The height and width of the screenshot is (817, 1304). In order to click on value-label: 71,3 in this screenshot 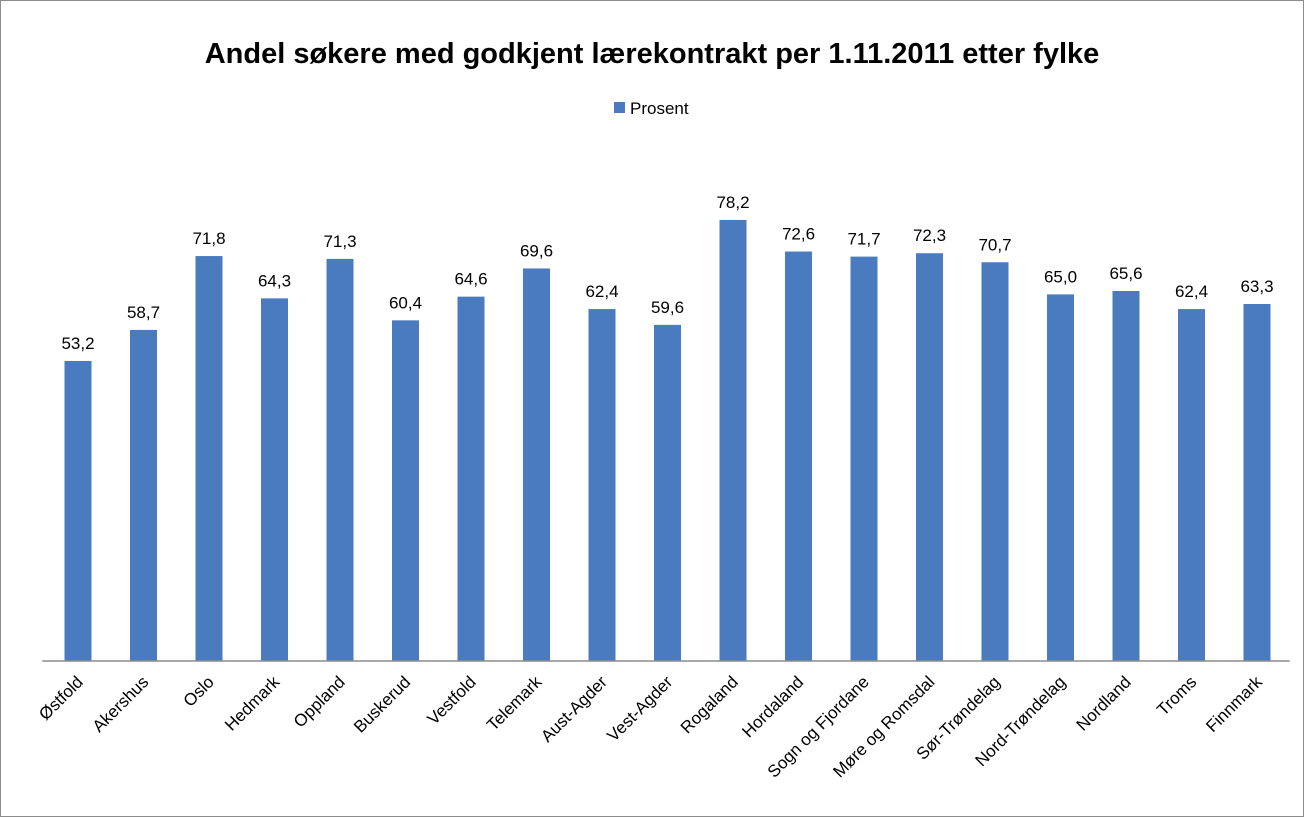, I will do `click(339, 241)`.